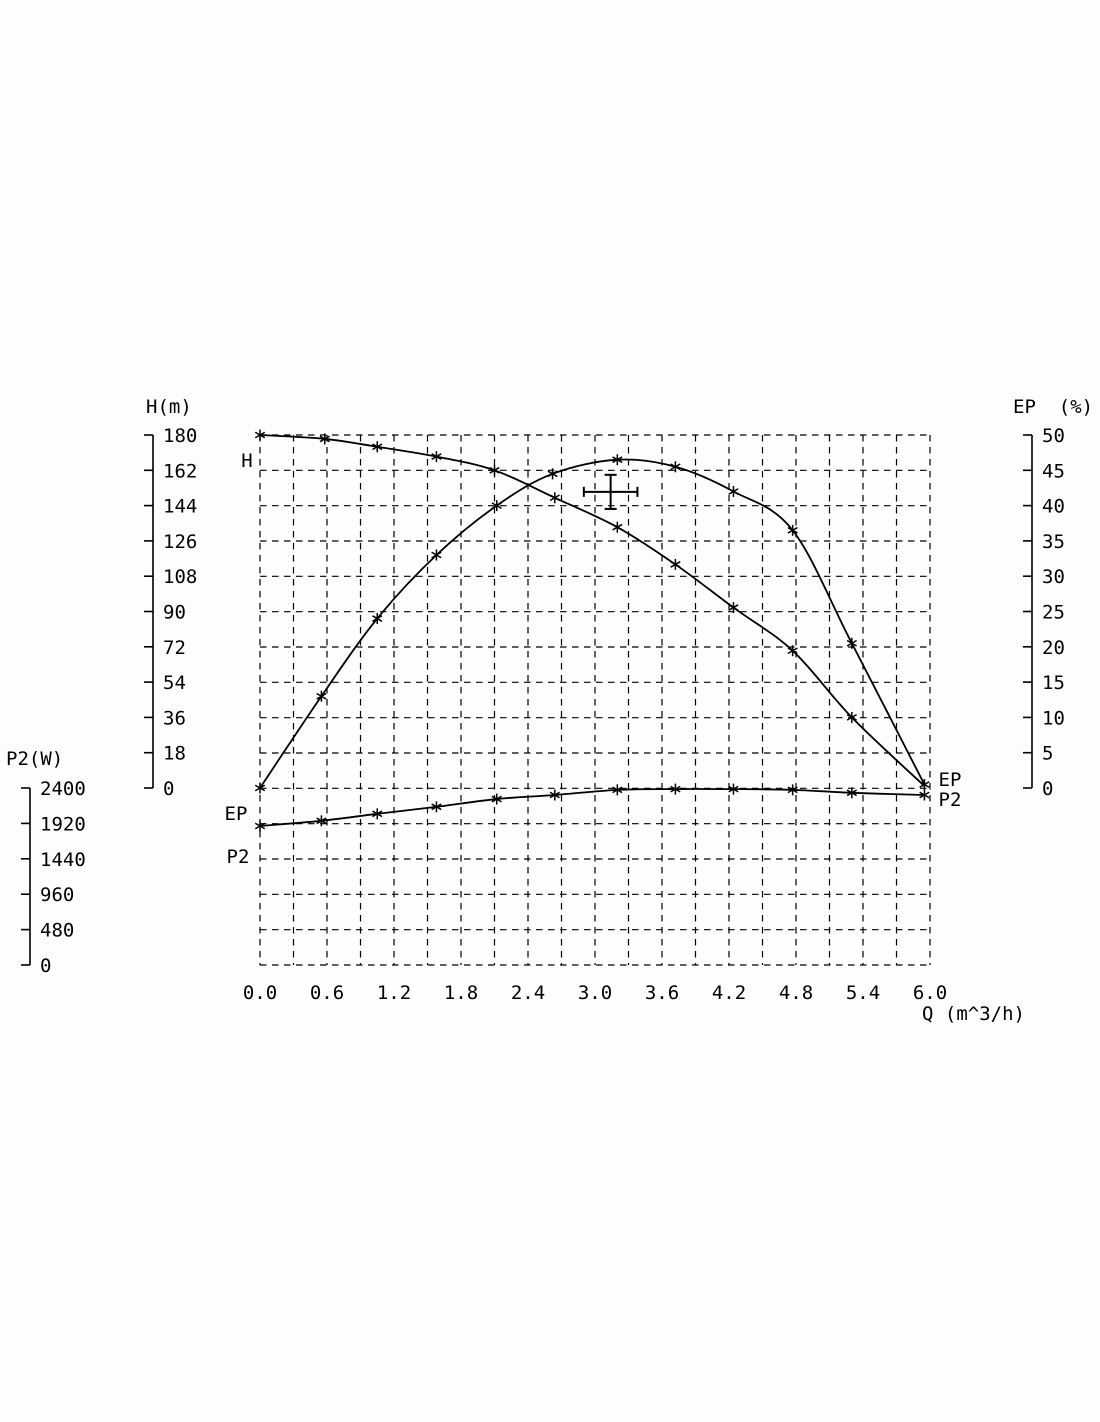 The image size is (1100, 1422). I want to click on svg-text: 2400, so click(63, 789).